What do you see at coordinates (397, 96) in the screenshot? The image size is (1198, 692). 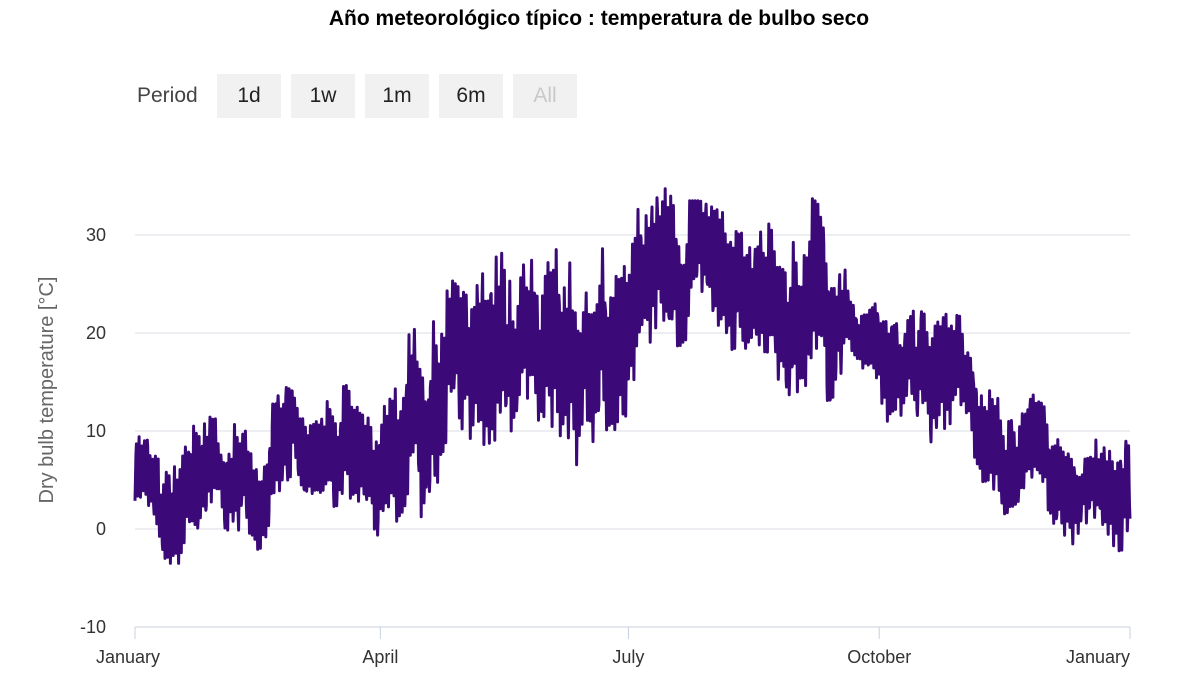 I see `period-button-1m: 1m` at bounding box center [397, 96].